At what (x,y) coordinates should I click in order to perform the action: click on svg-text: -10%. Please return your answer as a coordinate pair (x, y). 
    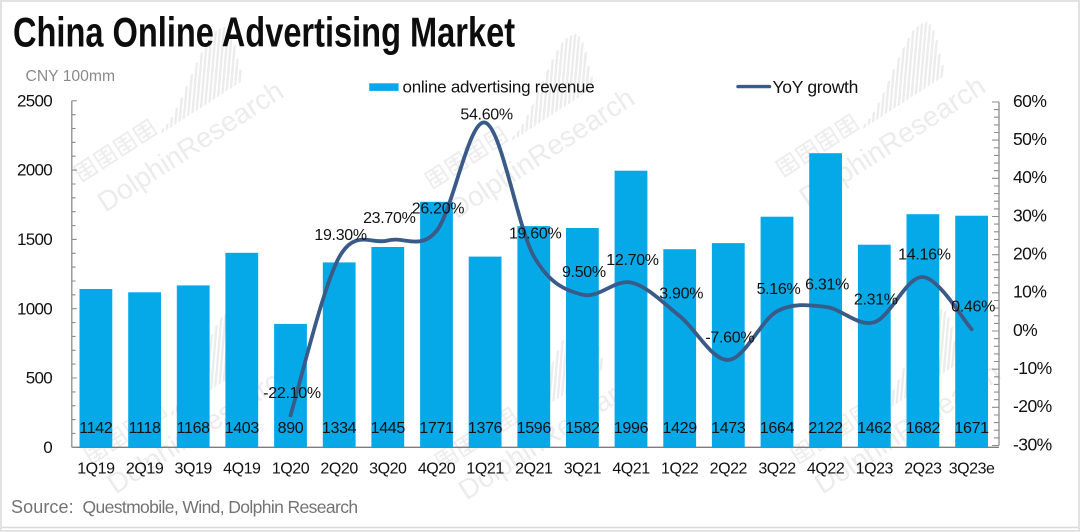
    Looking at the image, I should click on (1032, 368).